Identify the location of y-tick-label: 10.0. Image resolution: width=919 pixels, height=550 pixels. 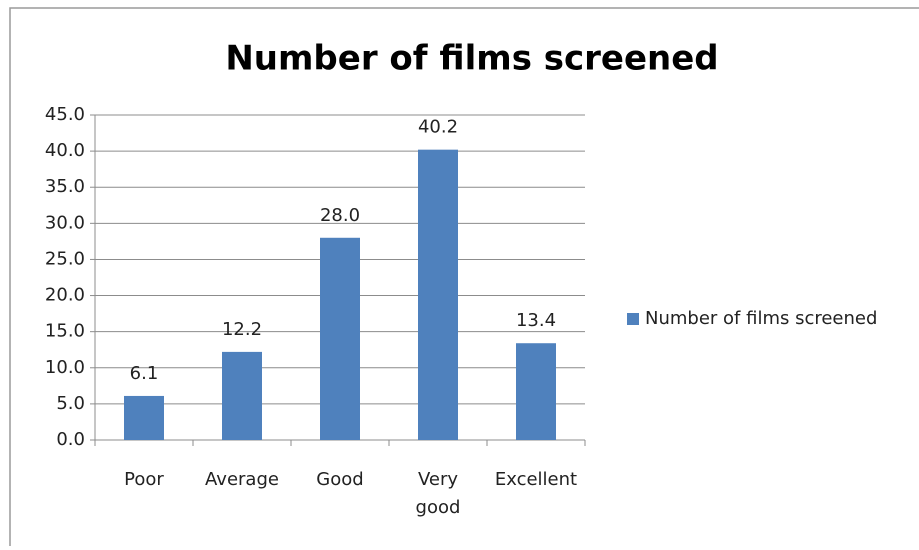
(65, 367).